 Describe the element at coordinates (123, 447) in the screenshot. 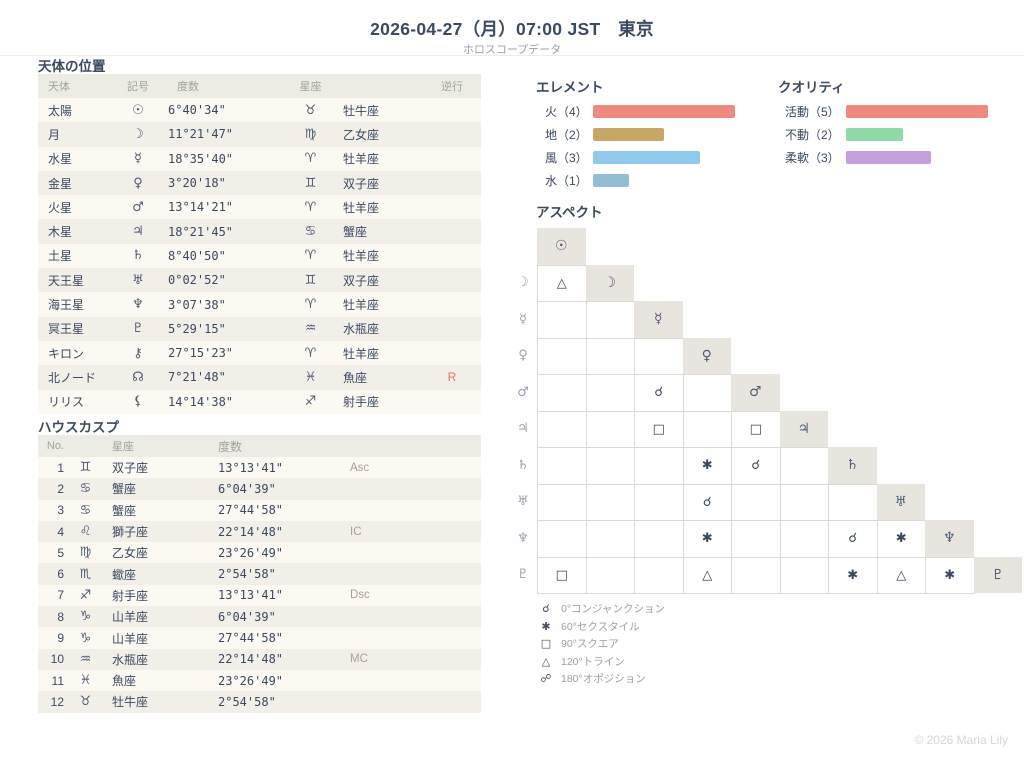

I see `col-header-sign: 星座` at that location.